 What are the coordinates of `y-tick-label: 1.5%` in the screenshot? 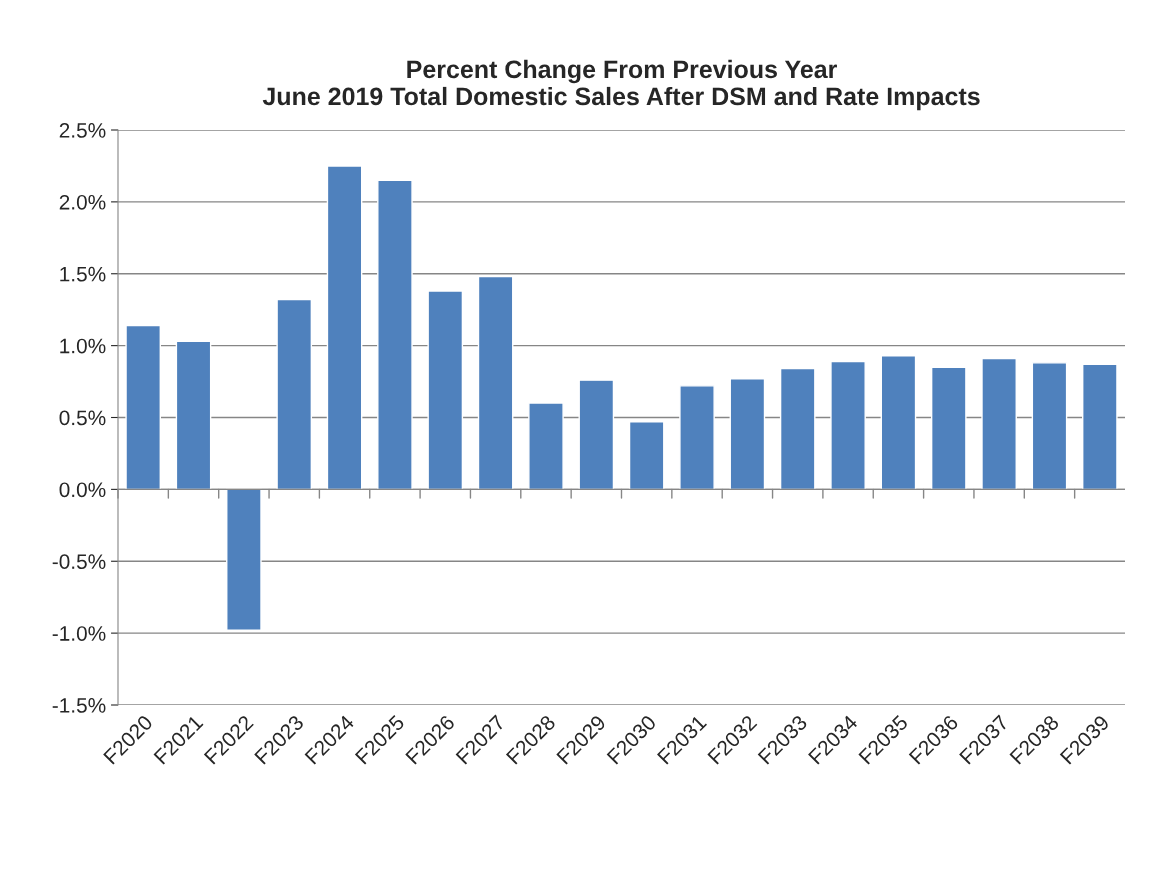 It's located at (83, 274).